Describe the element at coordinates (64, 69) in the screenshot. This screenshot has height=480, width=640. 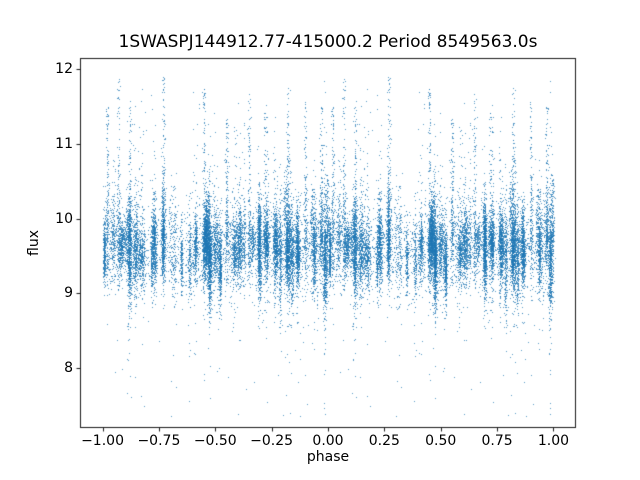
I see `y-tick-label: 12` at that location.